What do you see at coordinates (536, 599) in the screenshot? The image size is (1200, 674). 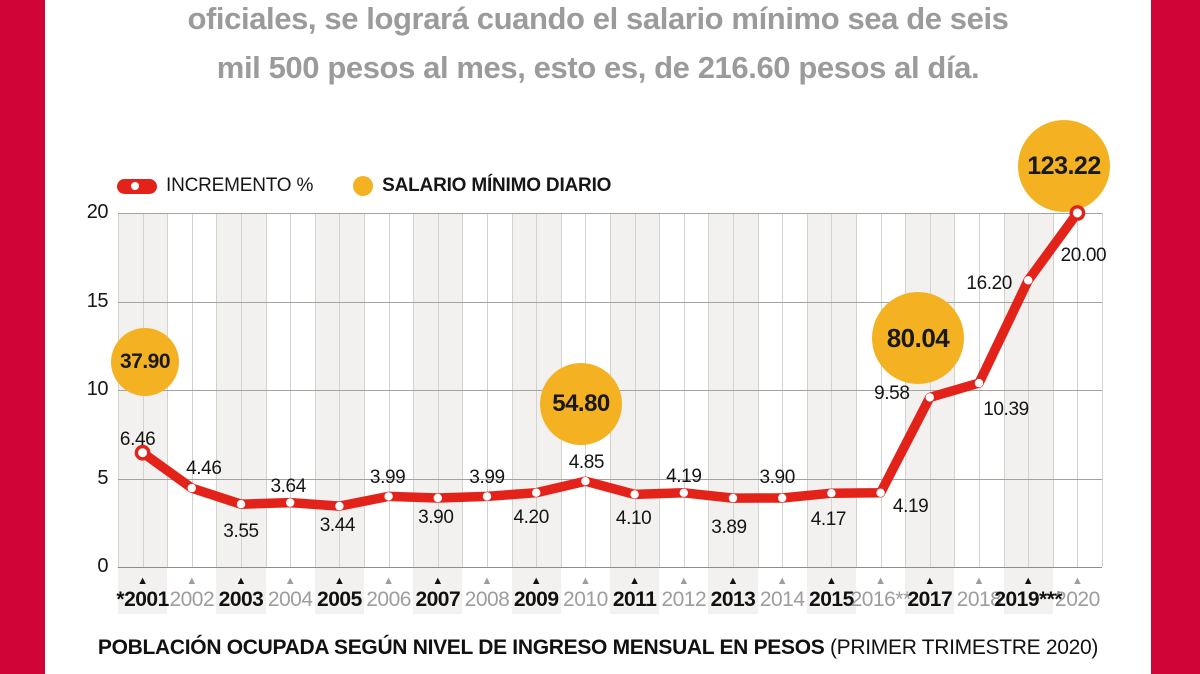 I see `x-axis-year-label: 2009` at bounding box center [536, 599].